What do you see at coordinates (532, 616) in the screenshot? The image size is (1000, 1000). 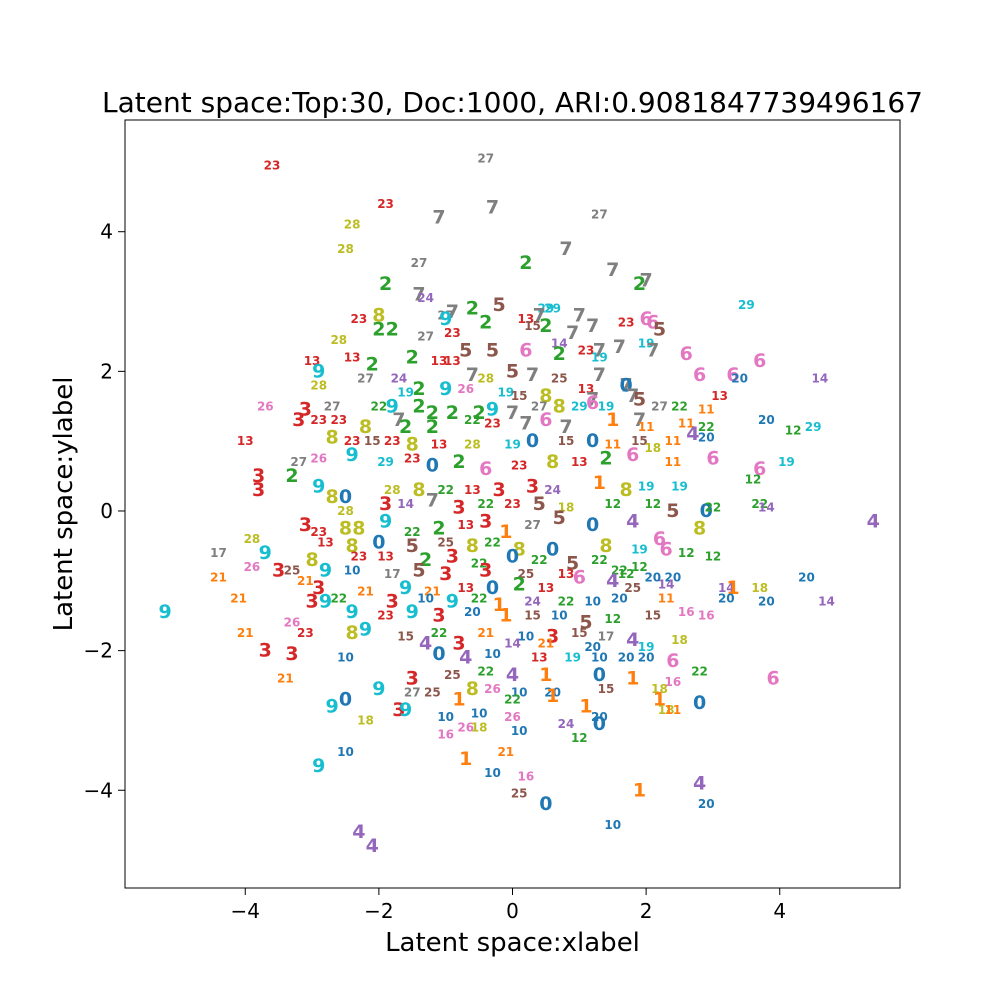 I see `data-point: 15` at bounding box center [532, 616].